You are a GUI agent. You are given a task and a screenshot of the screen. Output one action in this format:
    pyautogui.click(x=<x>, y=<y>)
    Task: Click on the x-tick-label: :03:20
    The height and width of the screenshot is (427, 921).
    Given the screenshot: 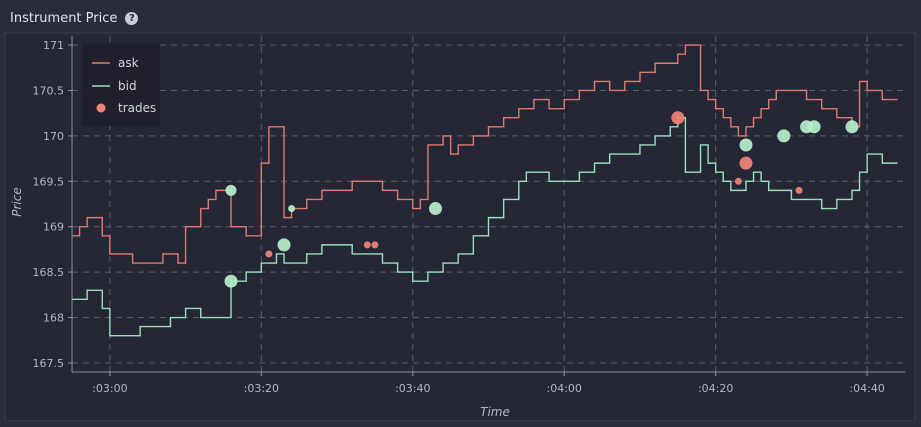 What is the action you would take?
    pyautogui.click(x=261, y=388)
    